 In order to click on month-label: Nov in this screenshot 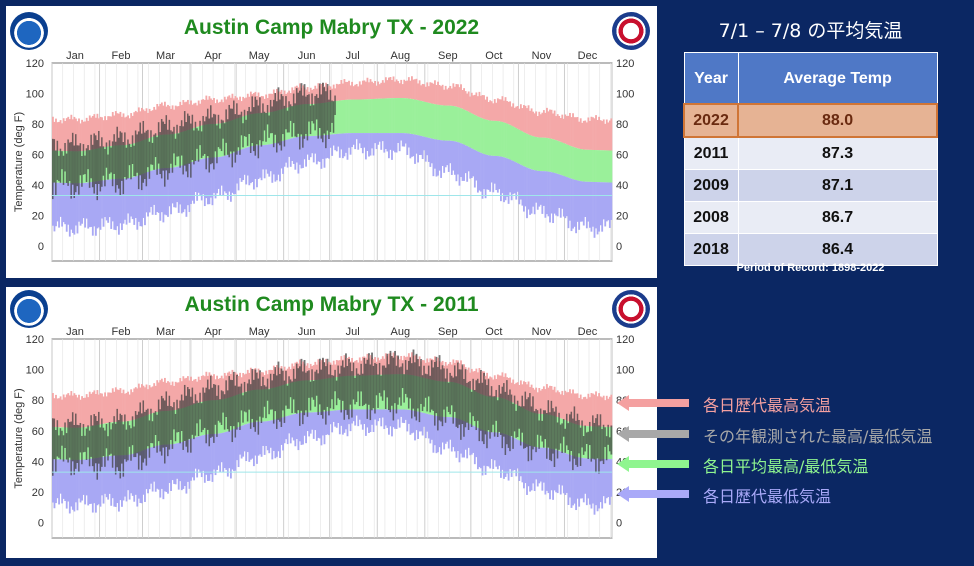, I will do `click(542, 56)`.